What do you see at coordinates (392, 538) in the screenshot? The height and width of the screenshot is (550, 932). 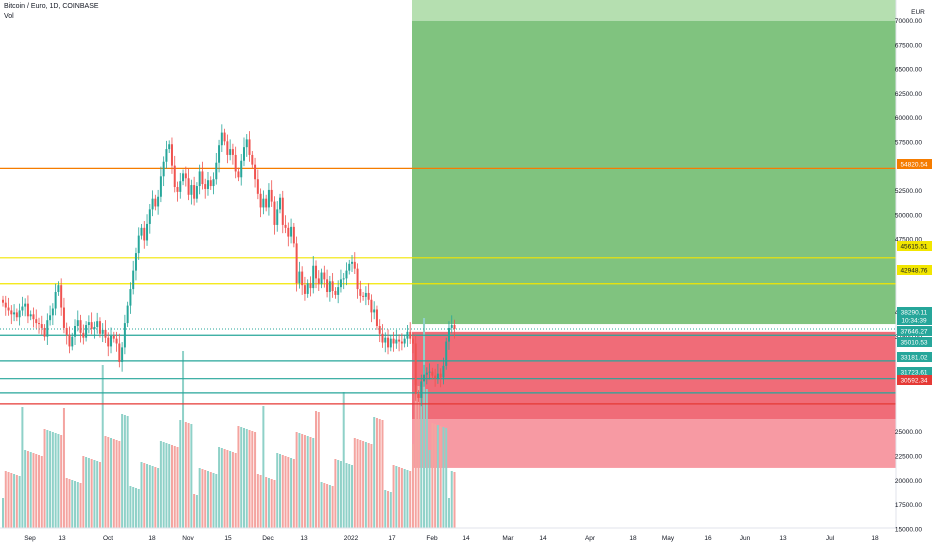 I see `time-axis-label: 17` at bounding box center [392, 538].